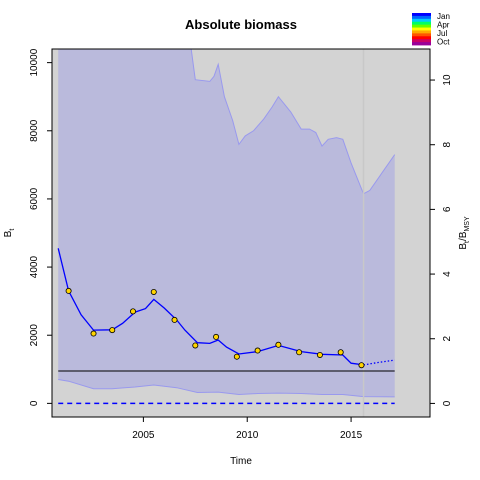 This screenshot has height=480, width=480. What do you see at coordinates (447, 80) in the screenshot?
I see `y-right-tick-label: 10` at bounding box center [447, 80].